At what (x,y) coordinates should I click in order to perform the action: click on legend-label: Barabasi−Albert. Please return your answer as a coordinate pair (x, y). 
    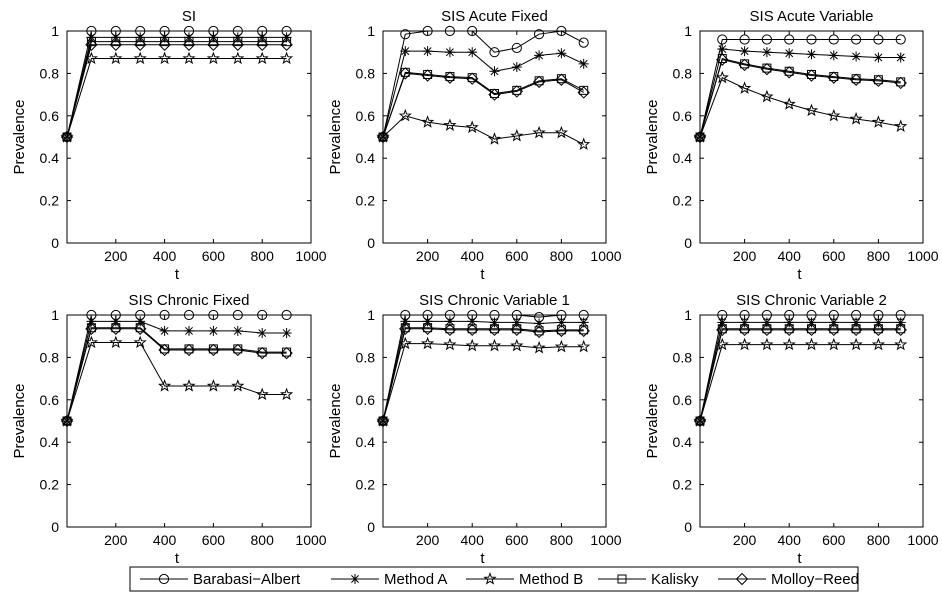
    Looking at the image, I should click on (247, 579).